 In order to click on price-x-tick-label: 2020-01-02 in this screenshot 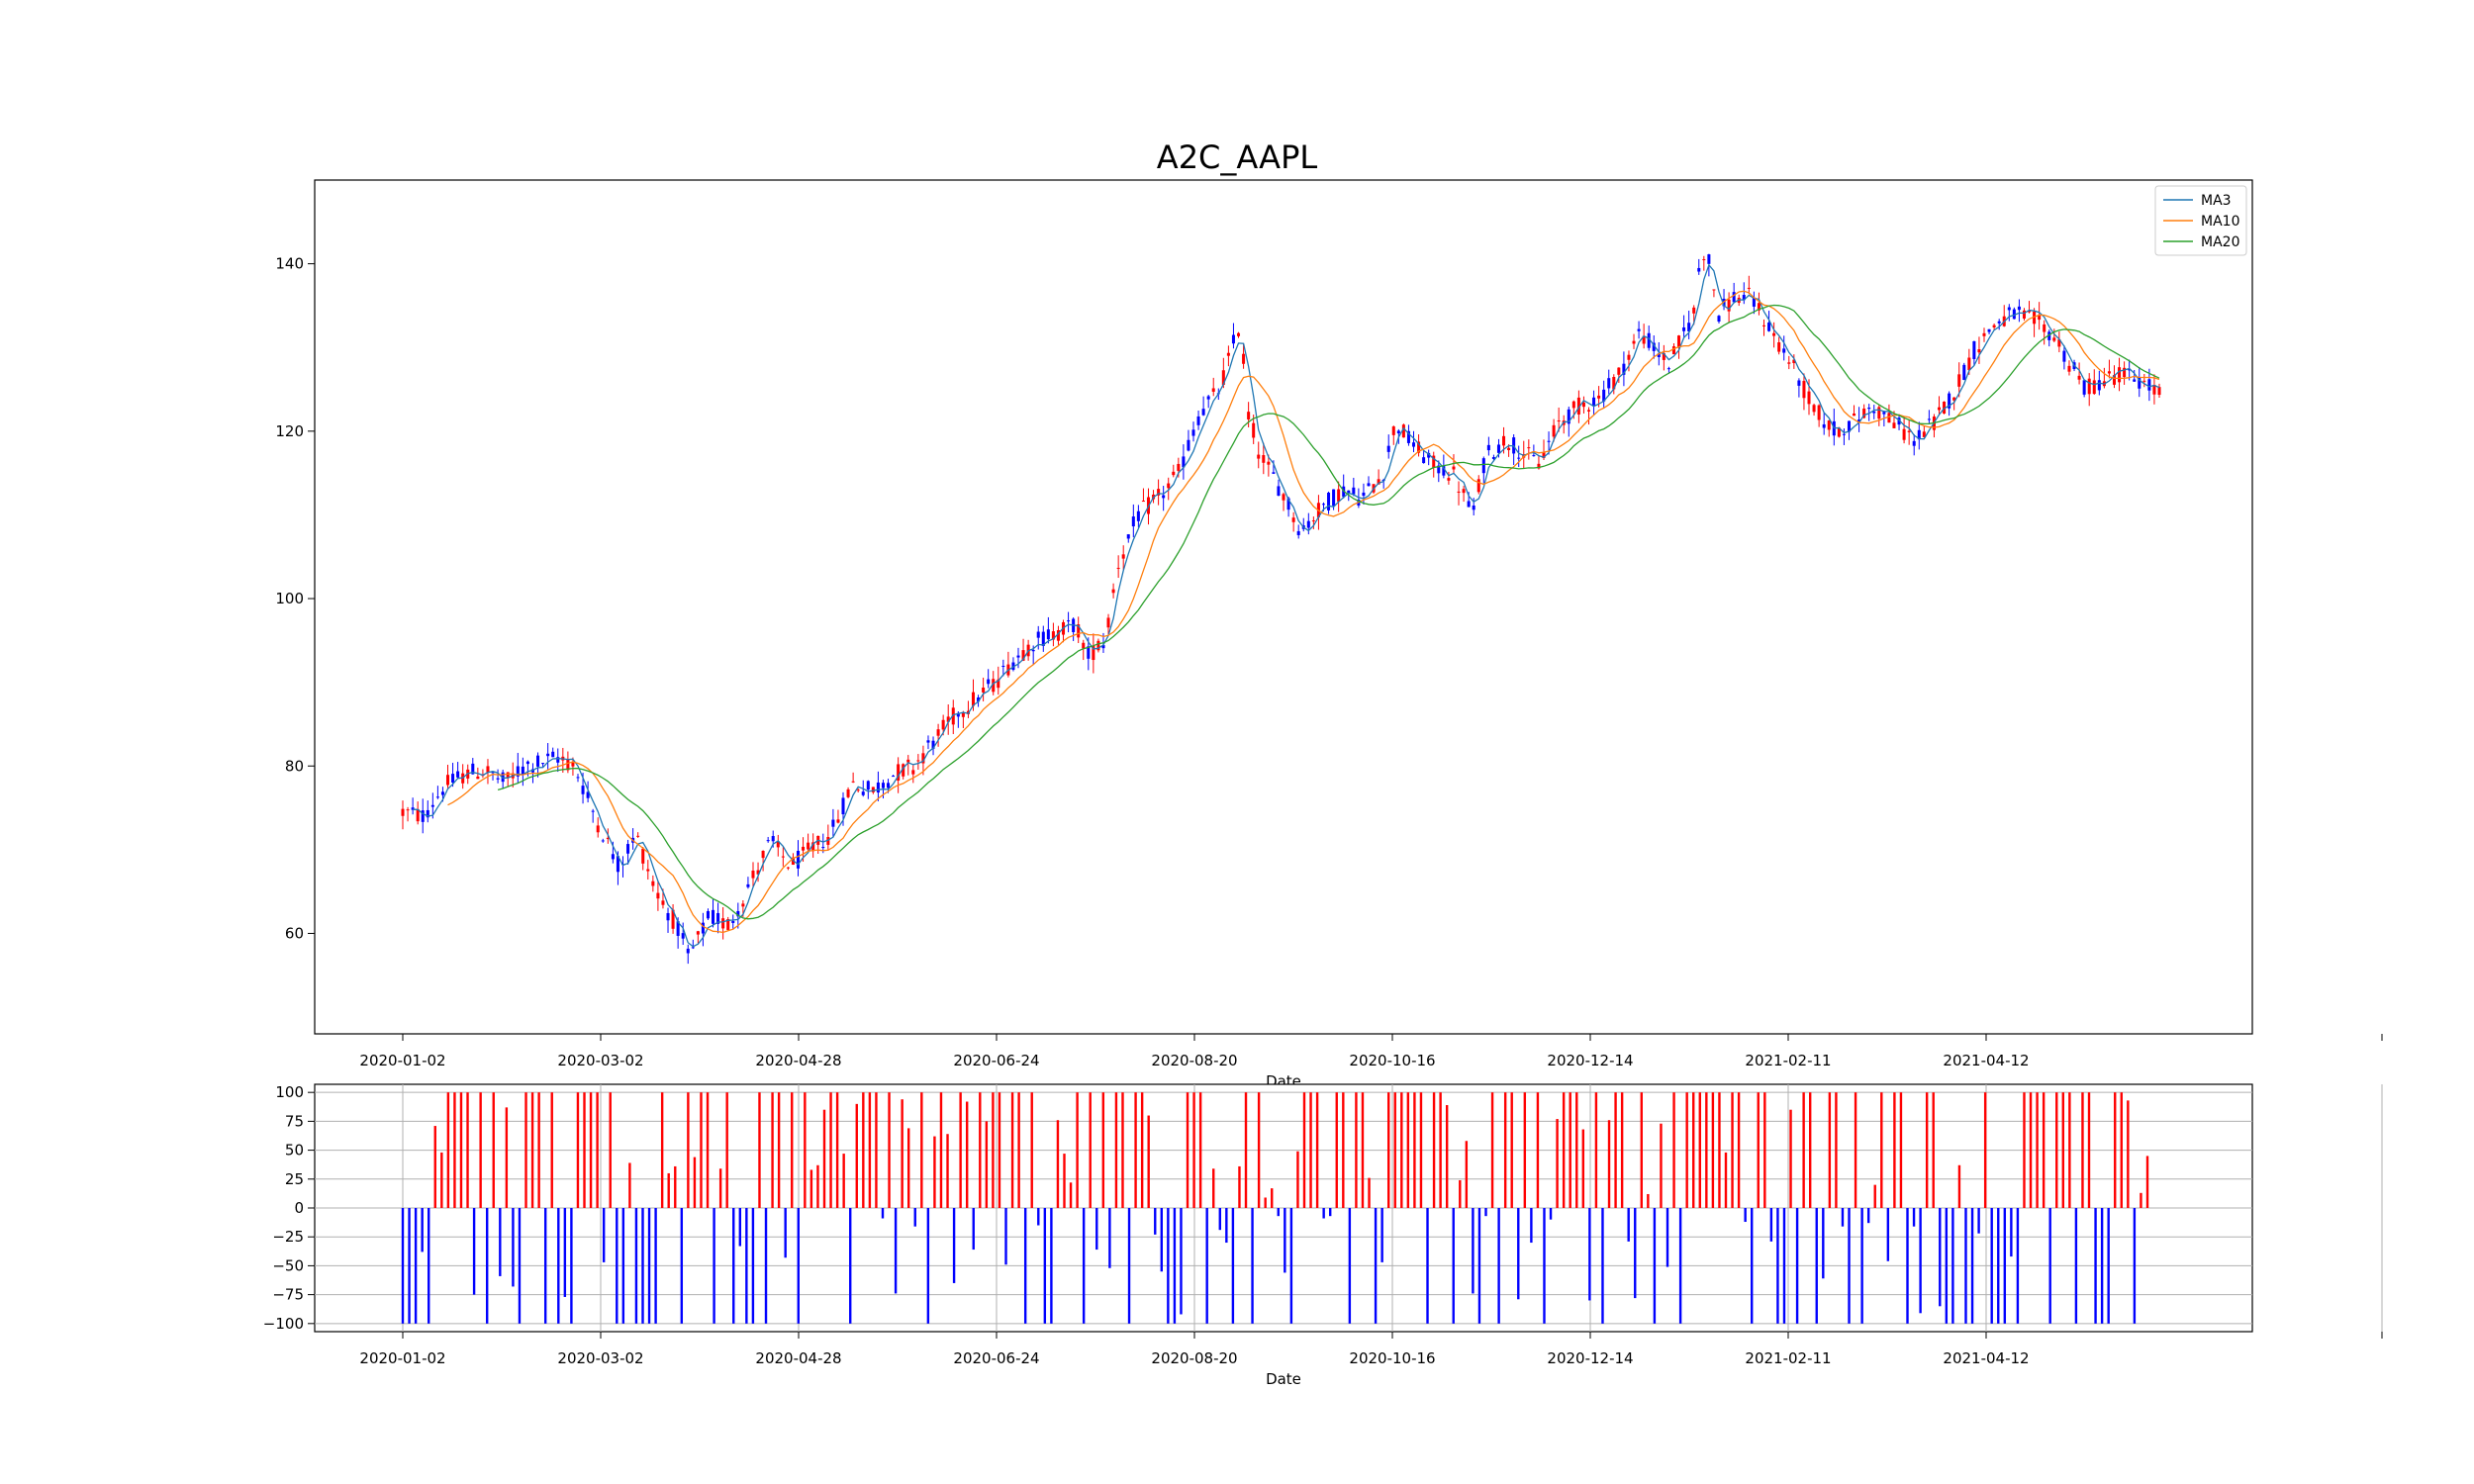, I will do `click(402, 1060)`.